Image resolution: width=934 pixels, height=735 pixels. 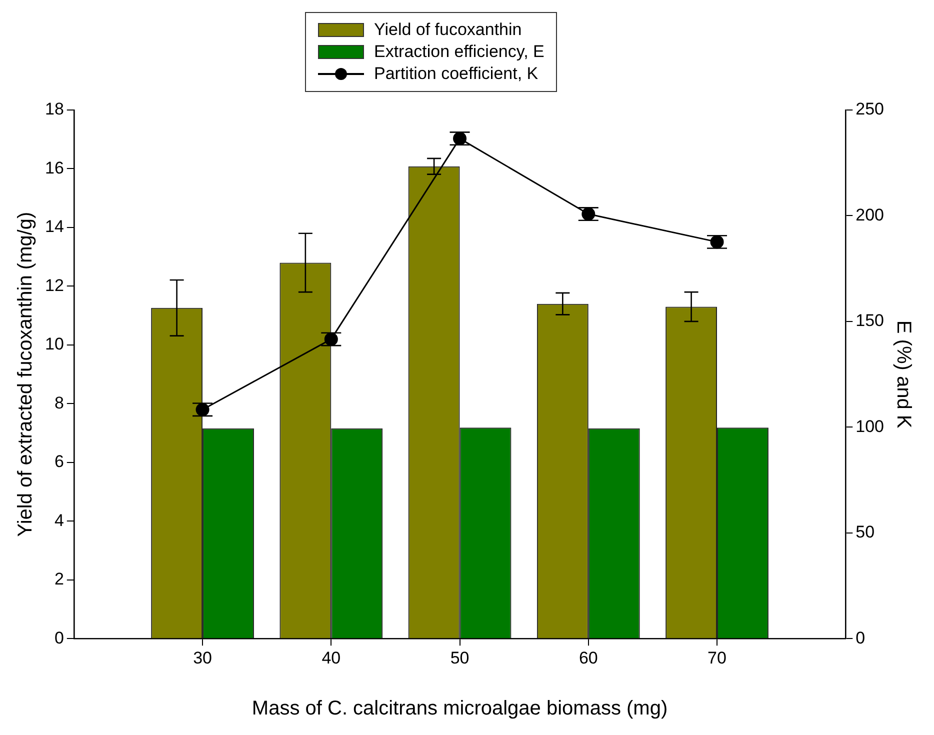 What do you see at coordinates (459, 52) in the screenshot?
I see `legend-label: Extraction efficiency, E` at bounding box center [459, 52].